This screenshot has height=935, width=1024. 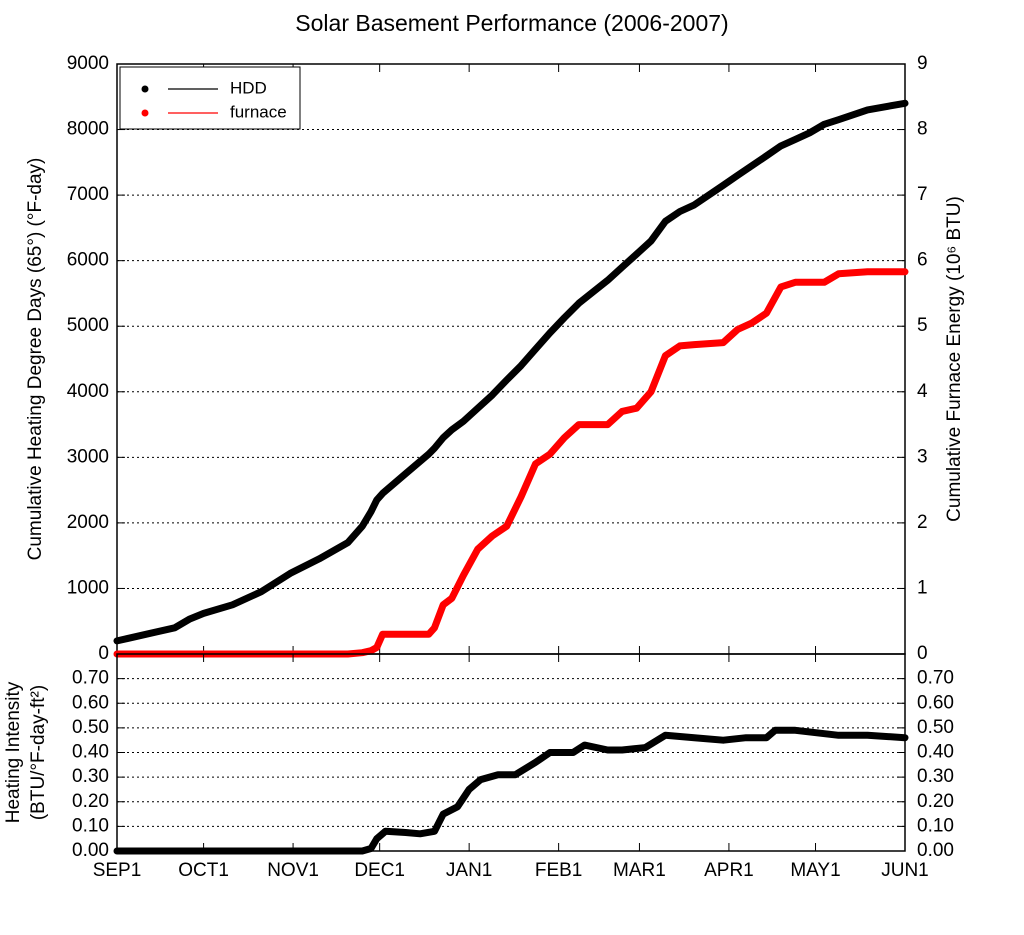 I want to click on y-tick-label: 2000, so click(x=88, y=522).